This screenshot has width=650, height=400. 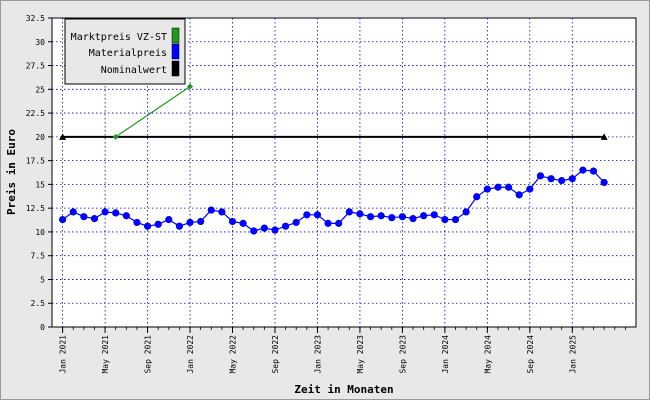 I want to click on y-tick-label: 2.5, so click(x=38, y=303).